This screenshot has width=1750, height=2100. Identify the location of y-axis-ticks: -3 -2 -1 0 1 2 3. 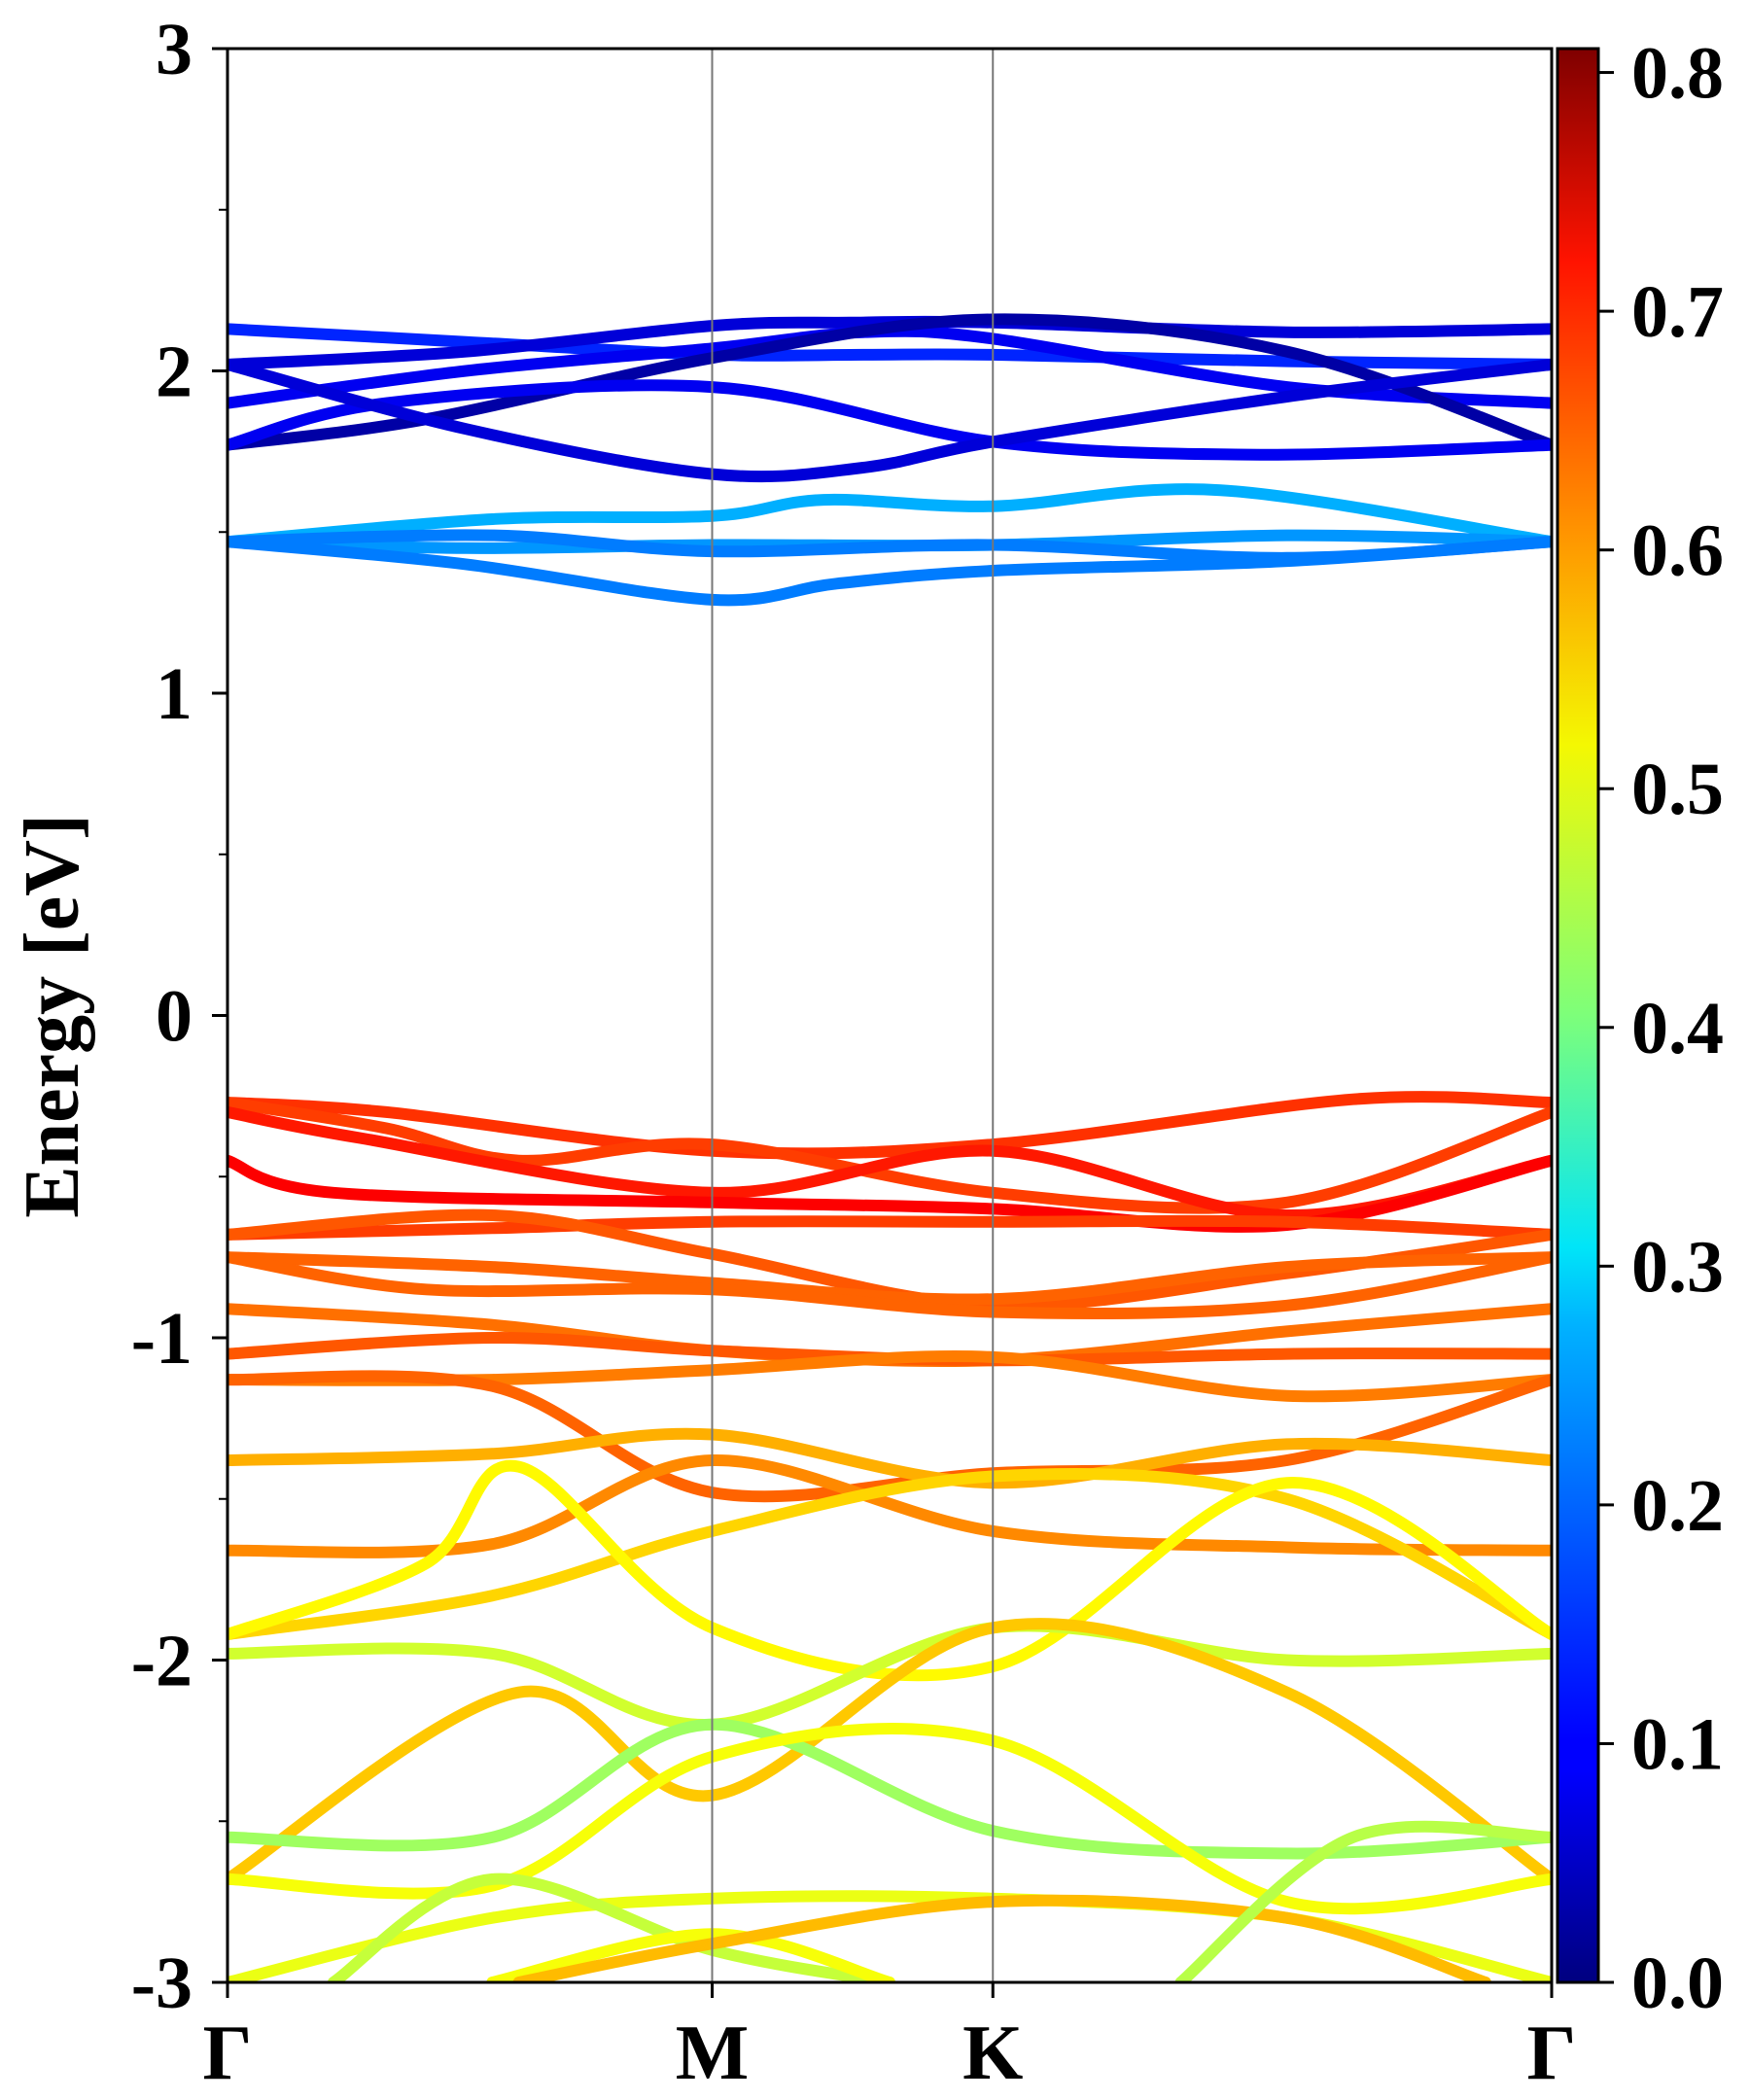
(179, 1016).